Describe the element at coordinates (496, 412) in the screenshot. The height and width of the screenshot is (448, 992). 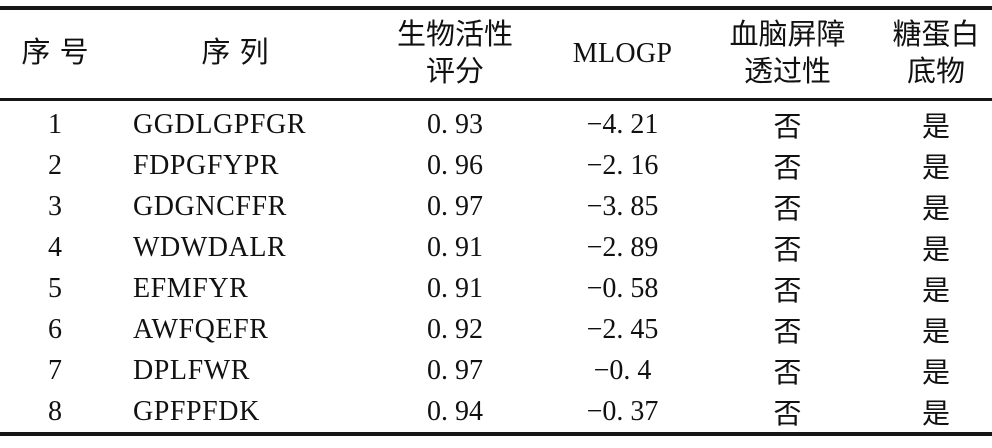
I see `table-row: 8 GPFPFDK 0. 94 −0. 37 否 是` at that location.